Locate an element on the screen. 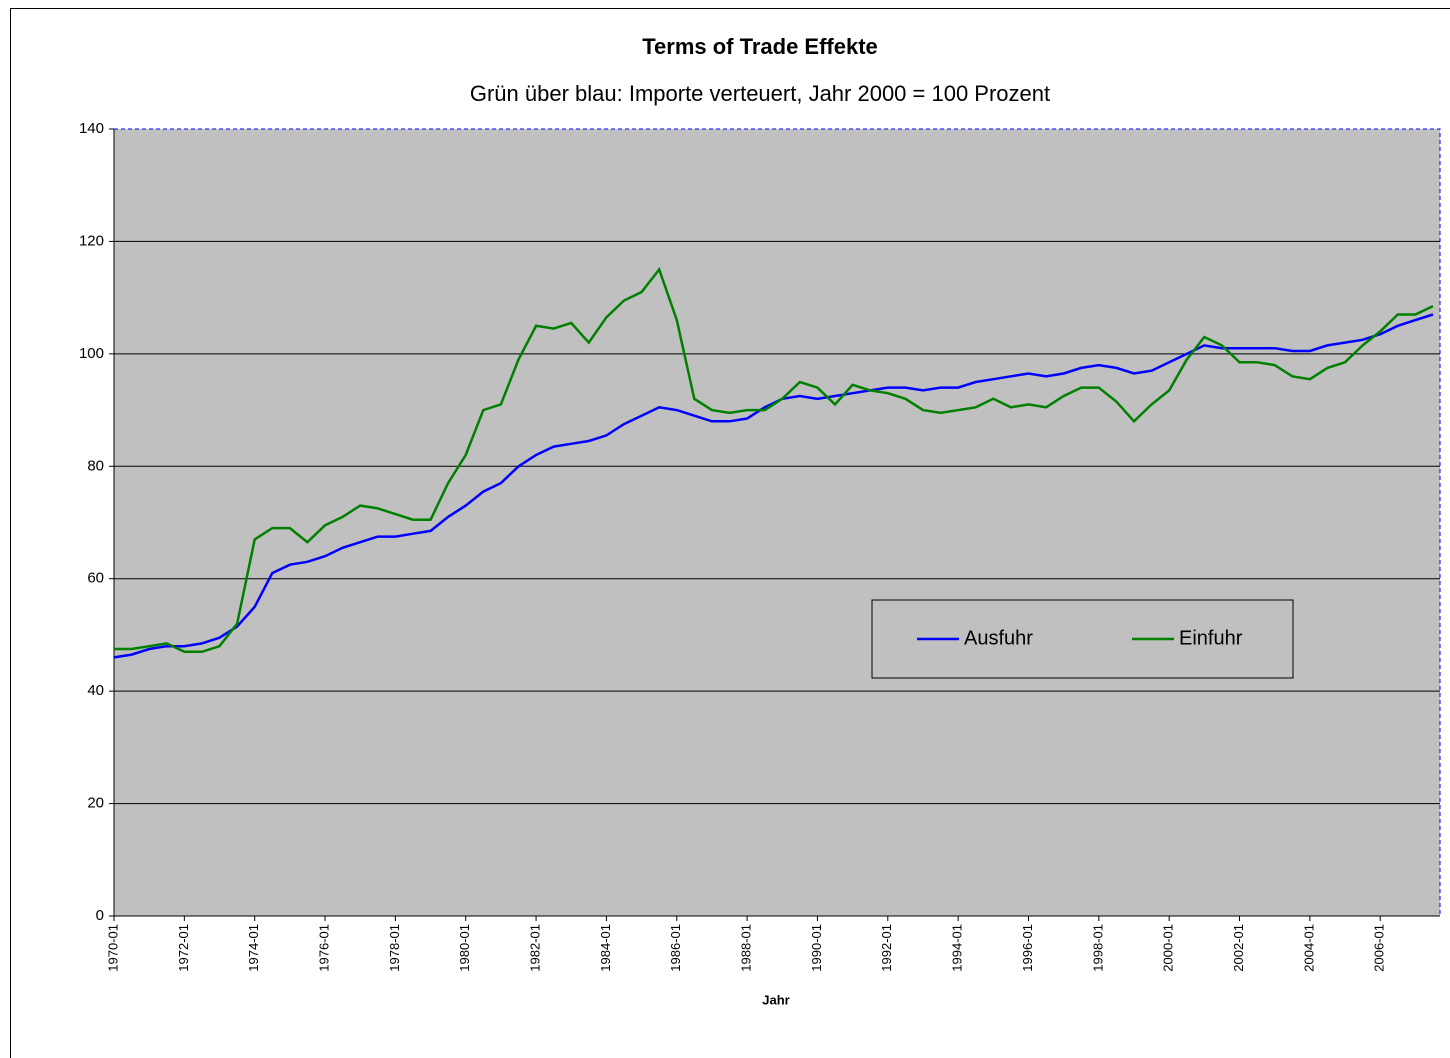 The image size is (1450, 1058). x-tick-label: 2006-01 is located at coordinates (1379, 948).